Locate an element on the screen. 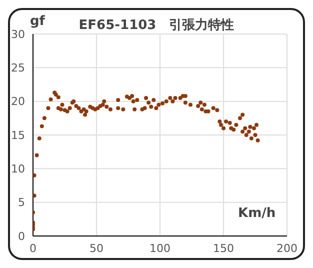 This screenshot has width=313, height=268. y-tick-label: 20 is located at coordinates (18, 101).